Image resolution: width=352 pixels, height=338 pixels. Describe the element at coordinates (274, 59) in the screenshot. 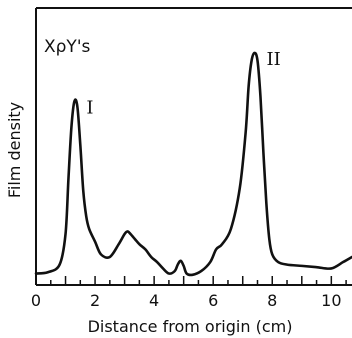

I see `peak-label: II` at that location.